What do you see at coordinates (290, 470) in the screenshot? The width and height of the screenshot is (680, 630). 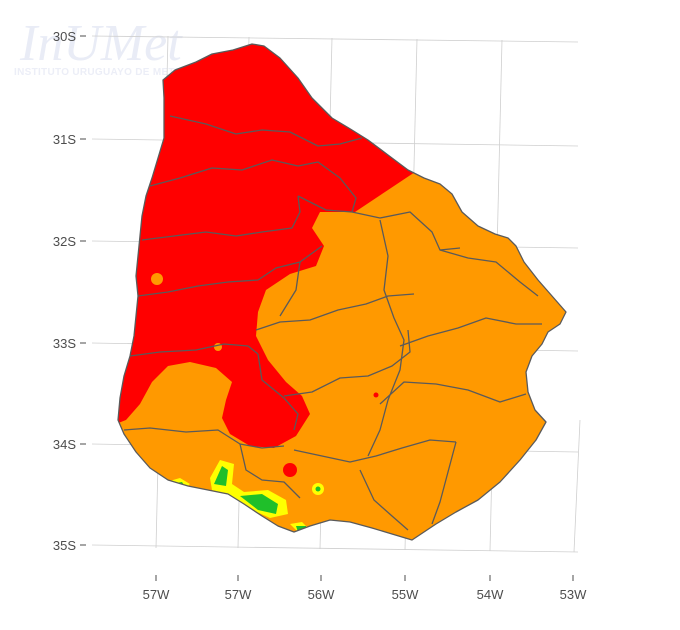 I see `red-dot-south` at bounding box center [290, 470].